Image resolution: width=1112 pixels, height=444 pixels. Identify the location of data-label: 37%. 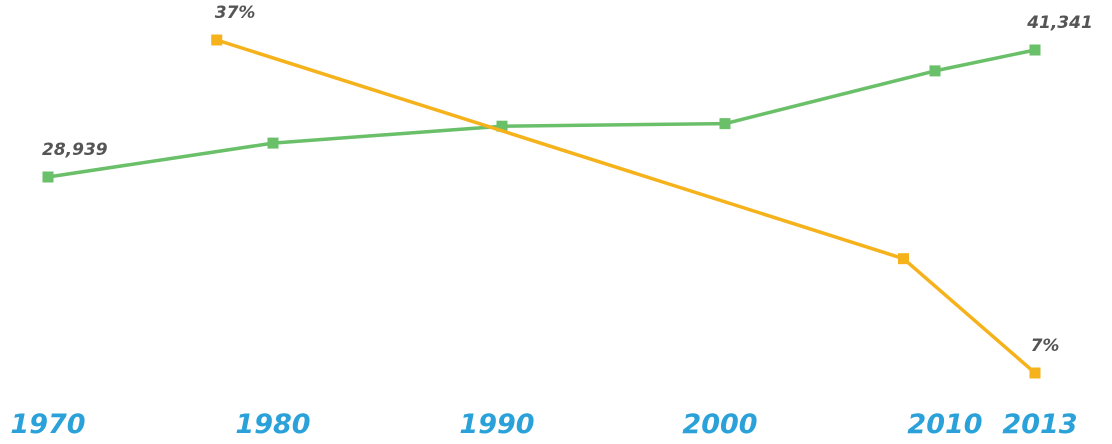
(235, 13).